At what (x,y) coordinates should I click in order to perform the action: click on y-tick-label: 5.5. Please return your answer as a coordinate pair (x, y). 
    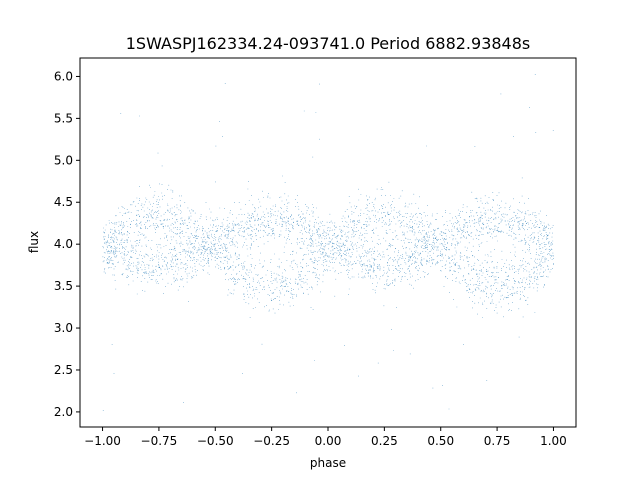
    Looking at the image, I should click on (63, 118).